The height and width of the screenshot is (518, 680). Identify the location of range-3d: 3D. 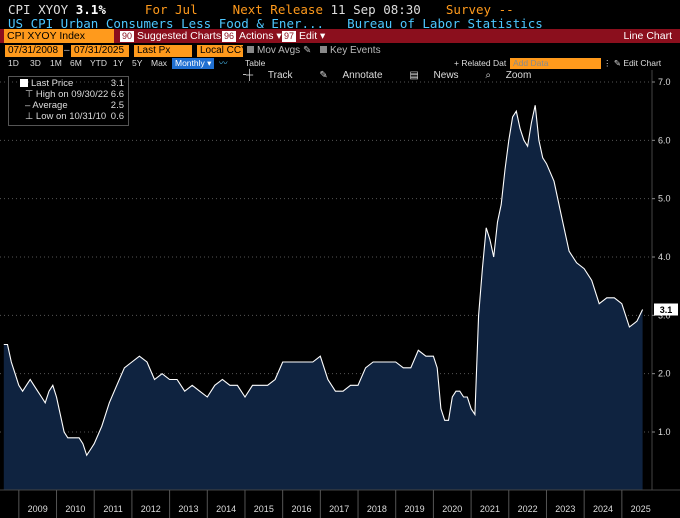
(35, 63).